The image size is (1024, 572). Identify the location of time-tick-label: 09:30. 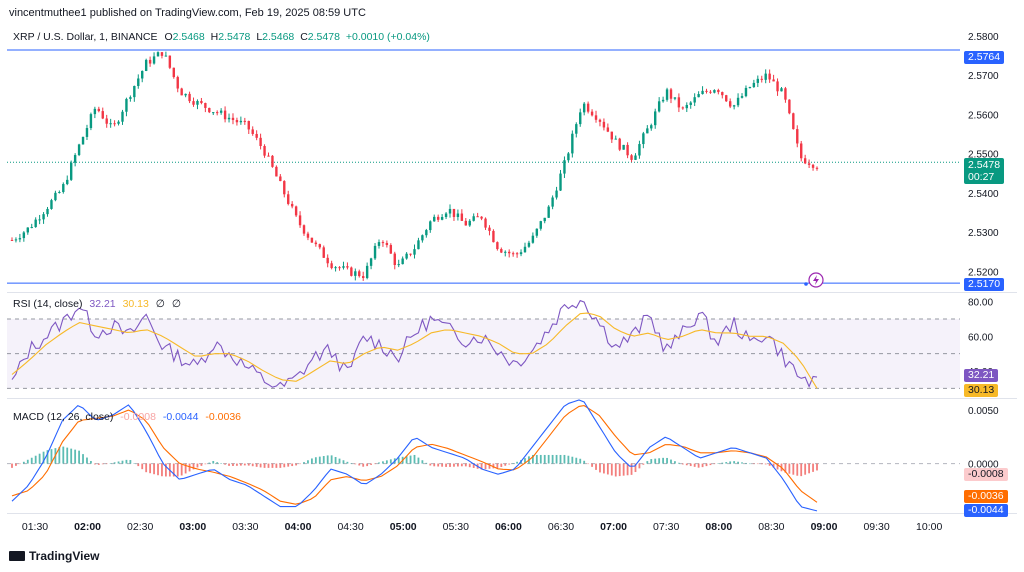
(876, 527).